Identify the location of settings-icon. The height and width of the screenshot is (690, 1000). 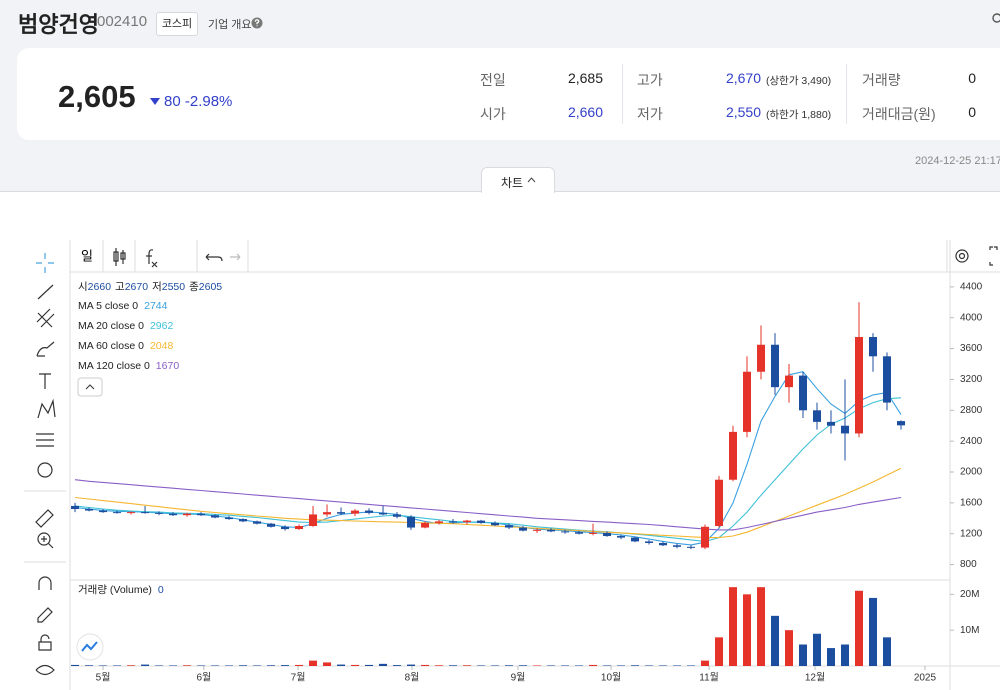
(962, 256).